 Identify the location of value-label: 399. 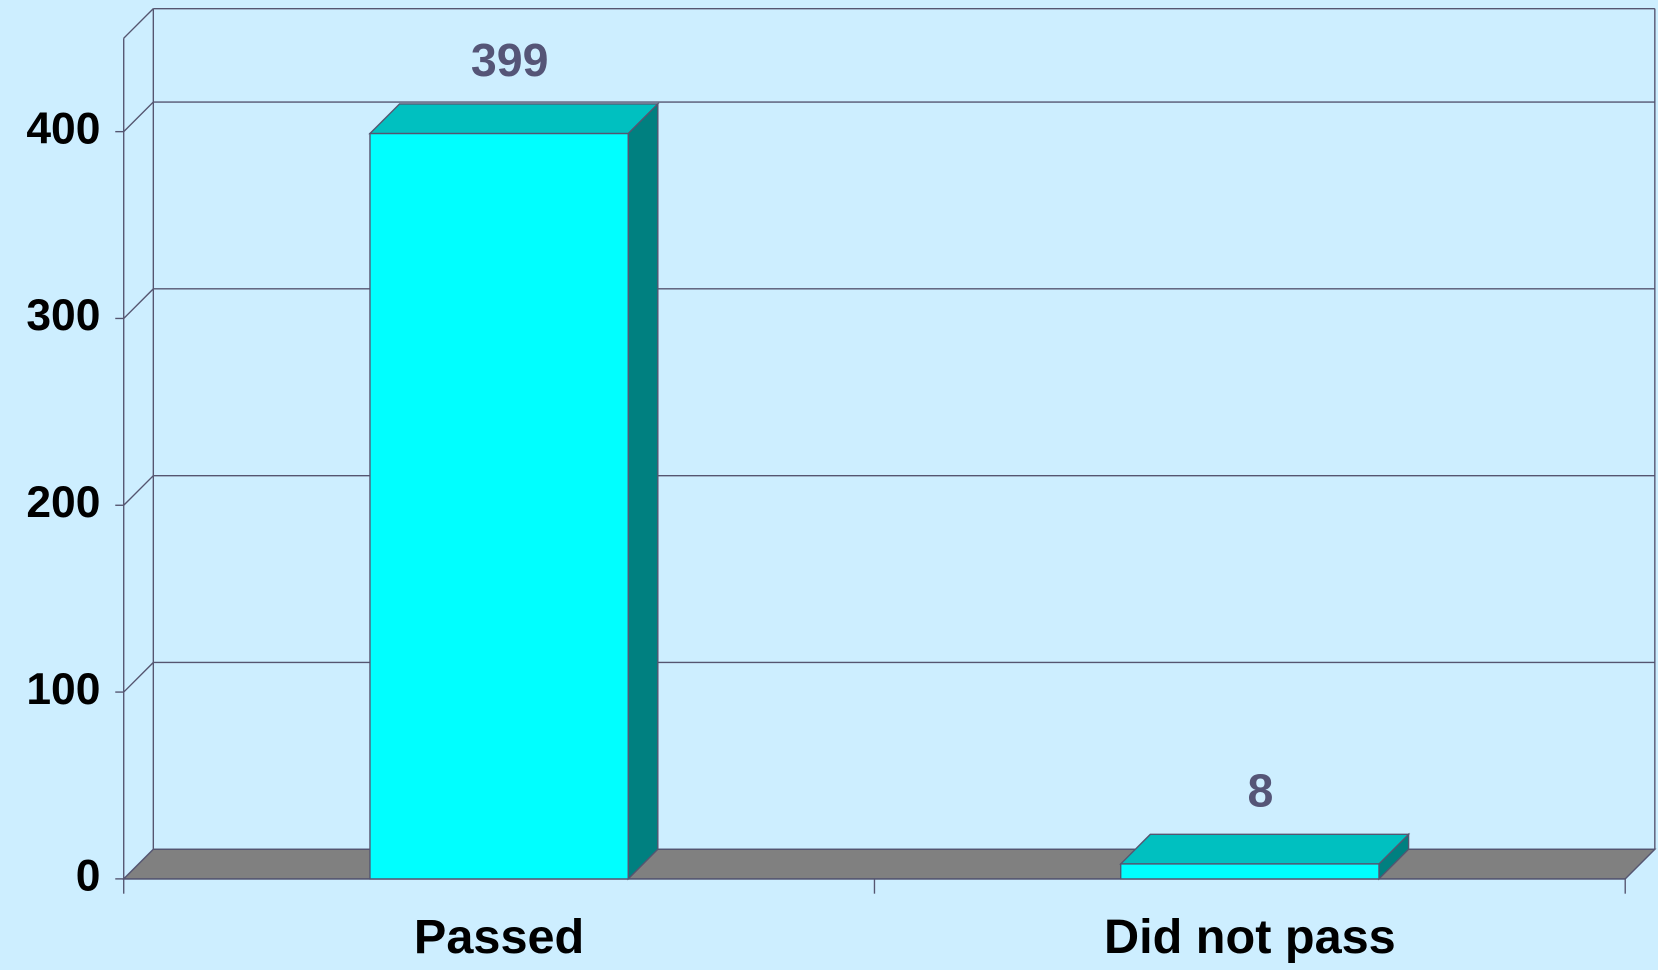
(510, 60).